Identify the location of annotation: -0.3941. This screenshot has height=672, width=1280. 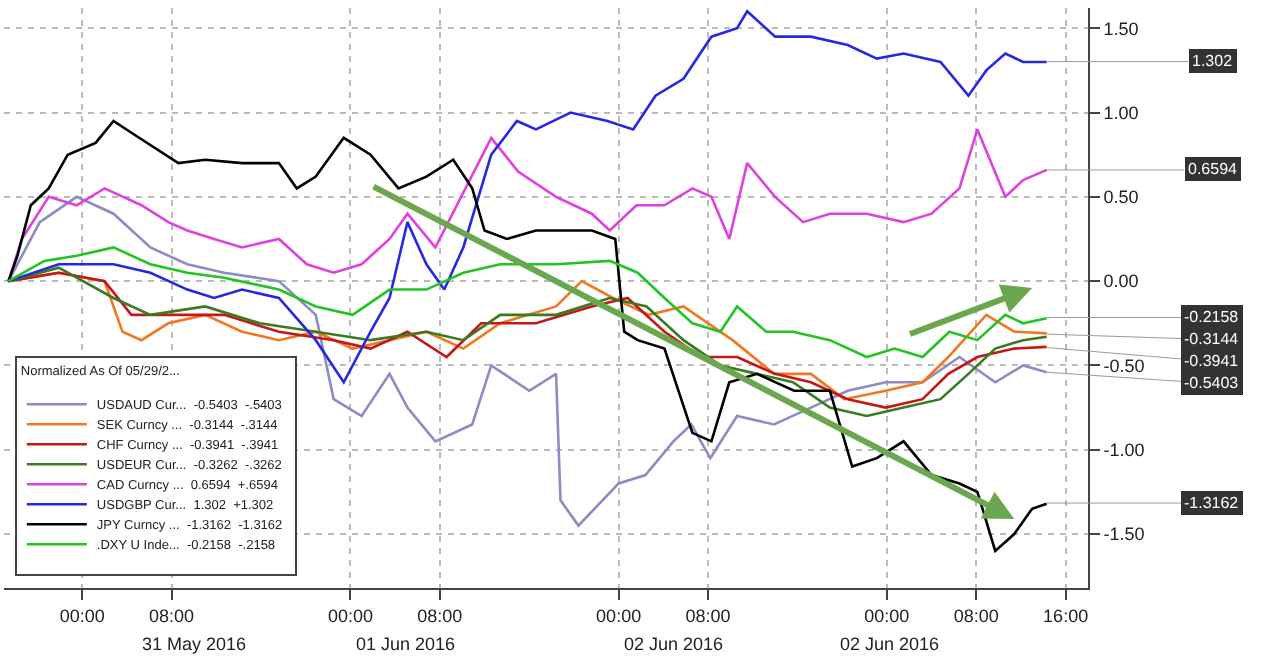
(1212, 361).